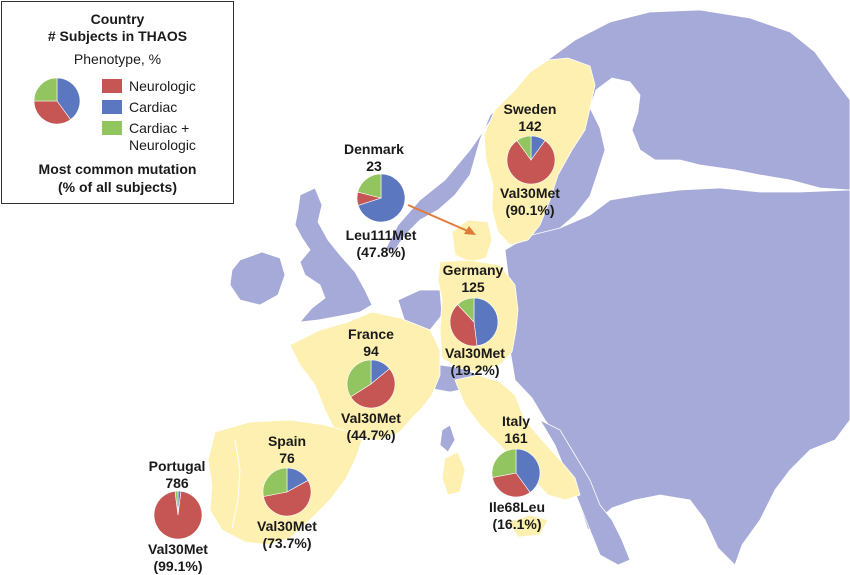 The image size is (850, 575). What do you see at coordinates (531, 162) in the screenshot?
I see `pie-sweden-neurologic-slice` at bounding box center [531, 162].